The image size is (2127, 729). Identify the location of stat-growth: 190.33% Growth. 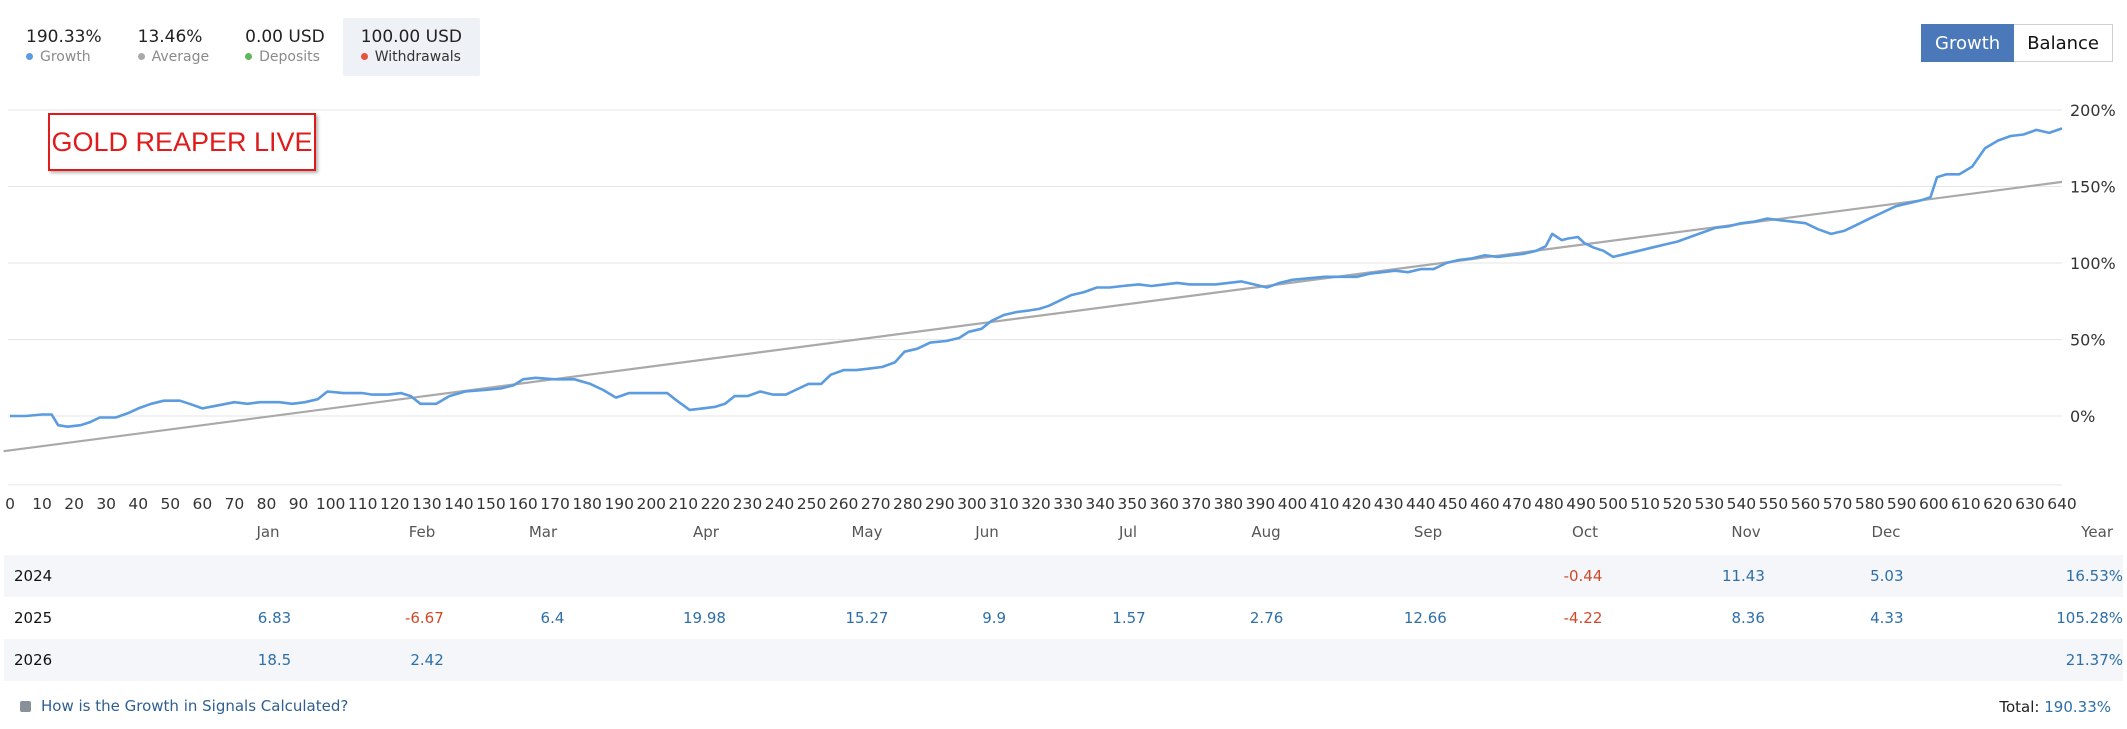
(64, 47).